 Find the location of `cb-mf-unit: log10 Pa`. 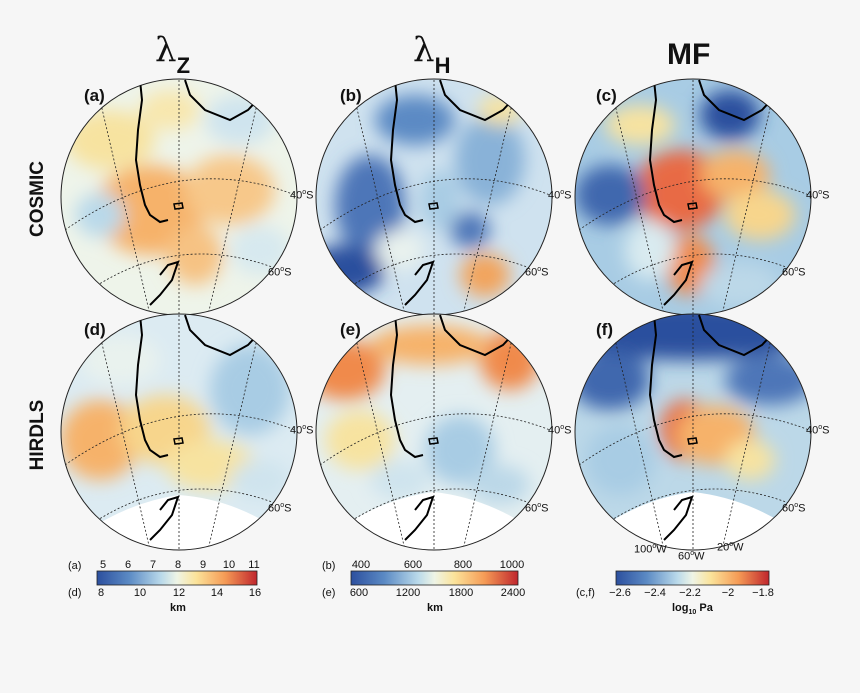

cb-mf-unit: log10 Pa is located at coordinates (692, 609).